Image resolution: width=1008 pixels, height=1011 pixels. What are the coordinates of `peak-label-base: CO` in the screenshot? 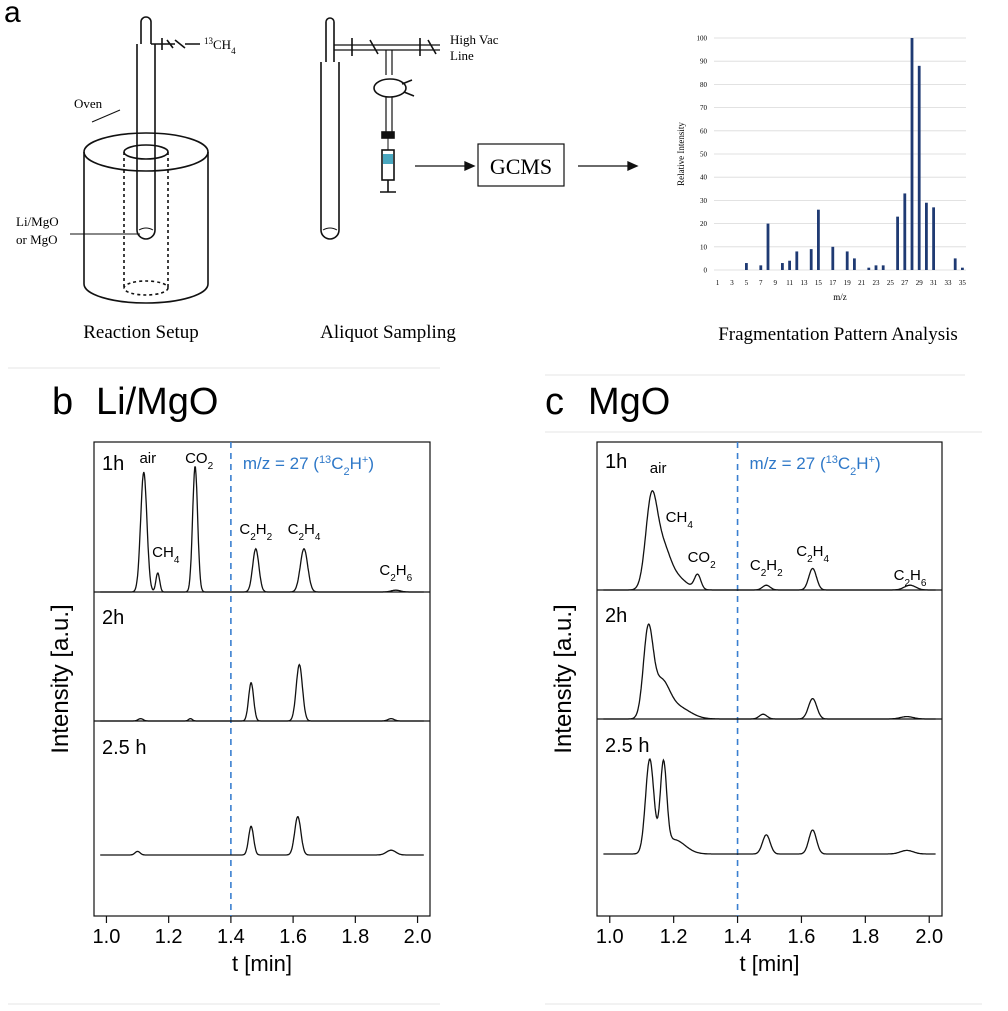 It's located at (699, 557).